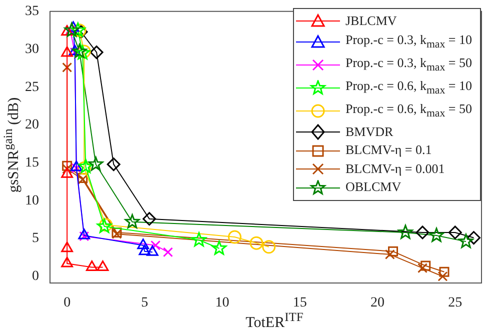 The width and height of the screenshot is (489, 334). I want to click on legend-label: Prop.-c = 0.6, k$_{max}$ = 10, so click(409, 87).